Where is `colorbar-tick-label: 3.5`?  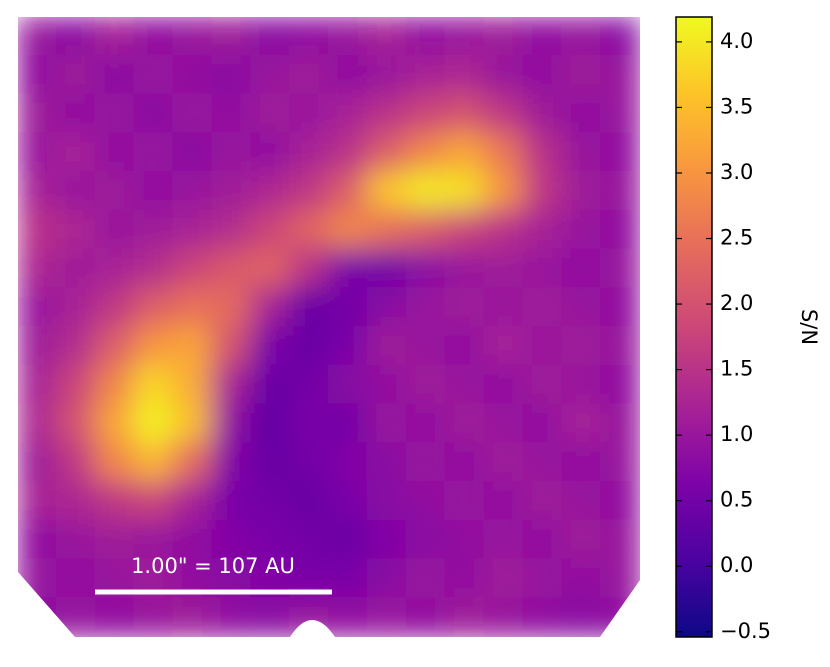
colorbar-tick-label: 3.5 is located at coordinates (736, 106).